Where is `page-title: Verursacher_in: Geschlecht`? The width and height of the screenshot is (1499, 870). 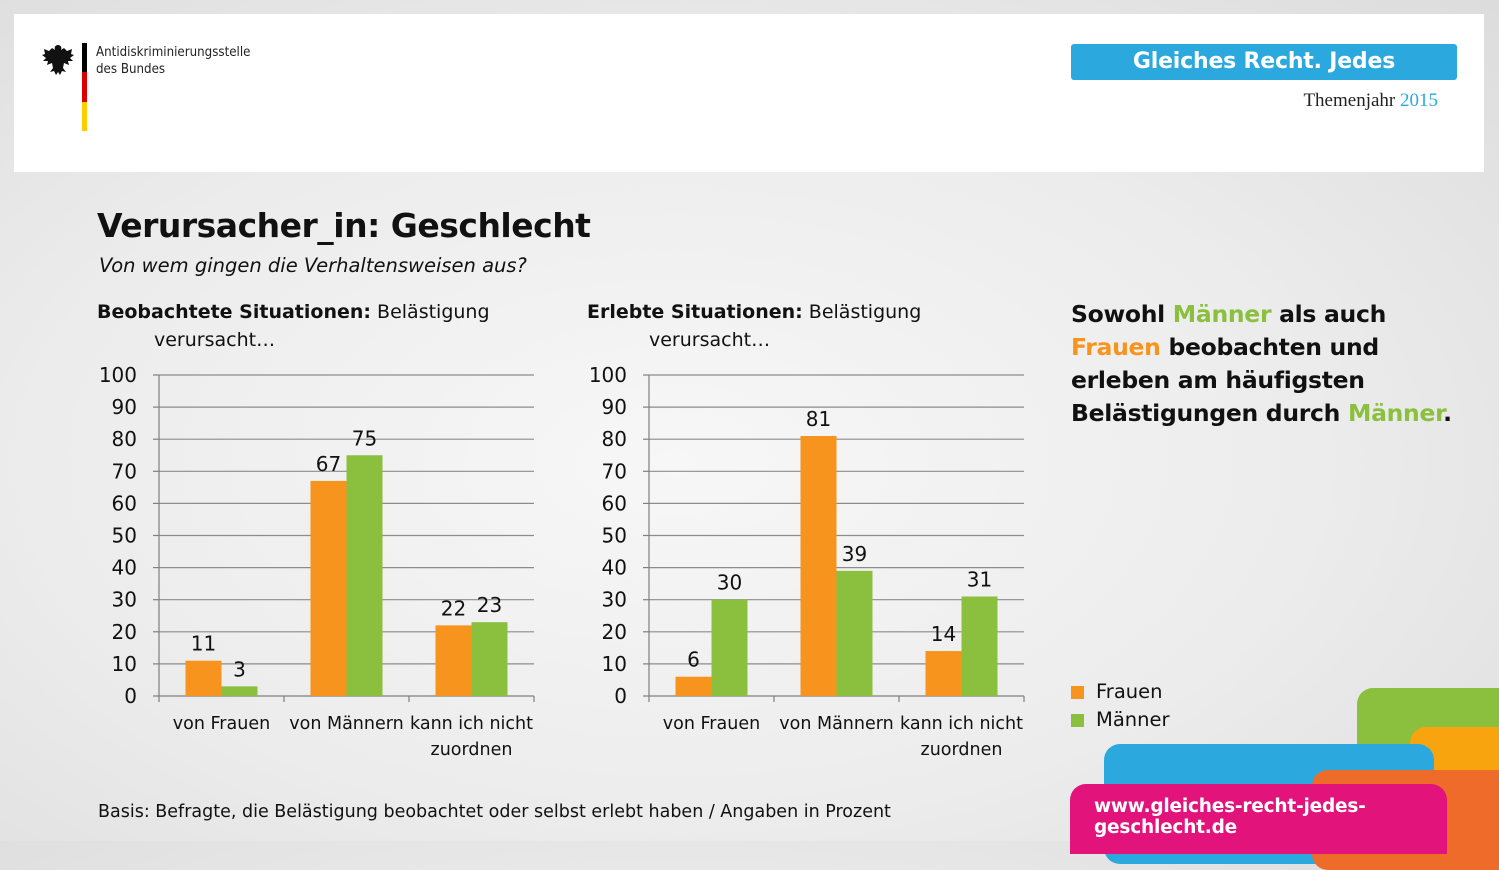
page-title: Verursacher_in: Geschlecht is located at coordinates (344, 225).